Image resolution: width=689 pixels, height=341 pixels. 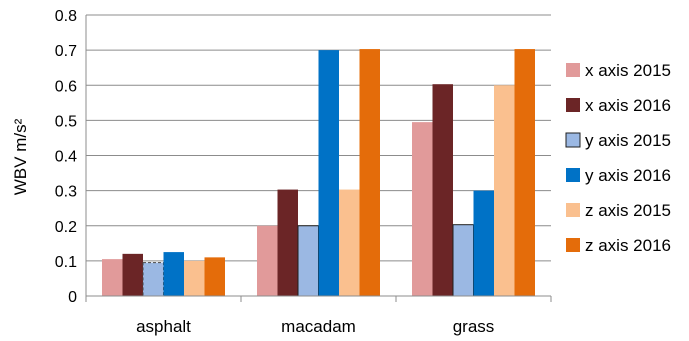 I want to click on y-axis-title: WBV m/s², so click(x=20, y=156).